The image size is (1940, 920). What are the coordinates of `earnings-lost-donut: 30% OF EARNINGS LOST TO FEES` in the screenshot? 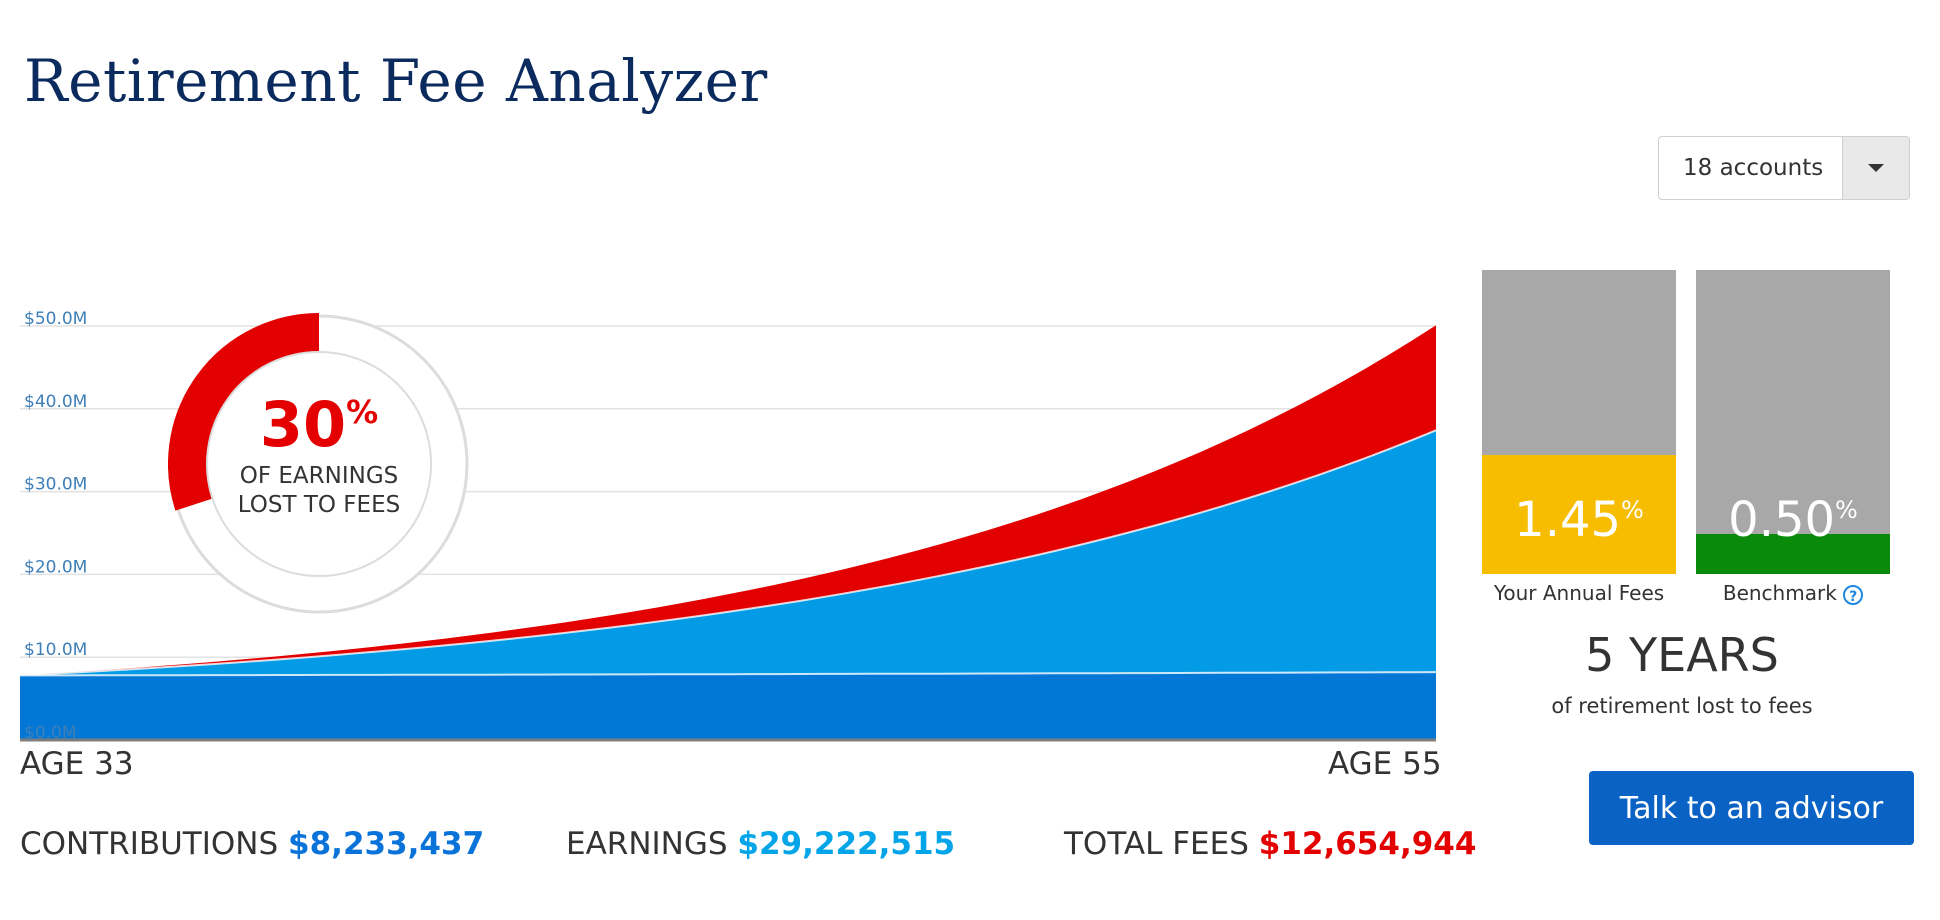 It's located at (319, 464).